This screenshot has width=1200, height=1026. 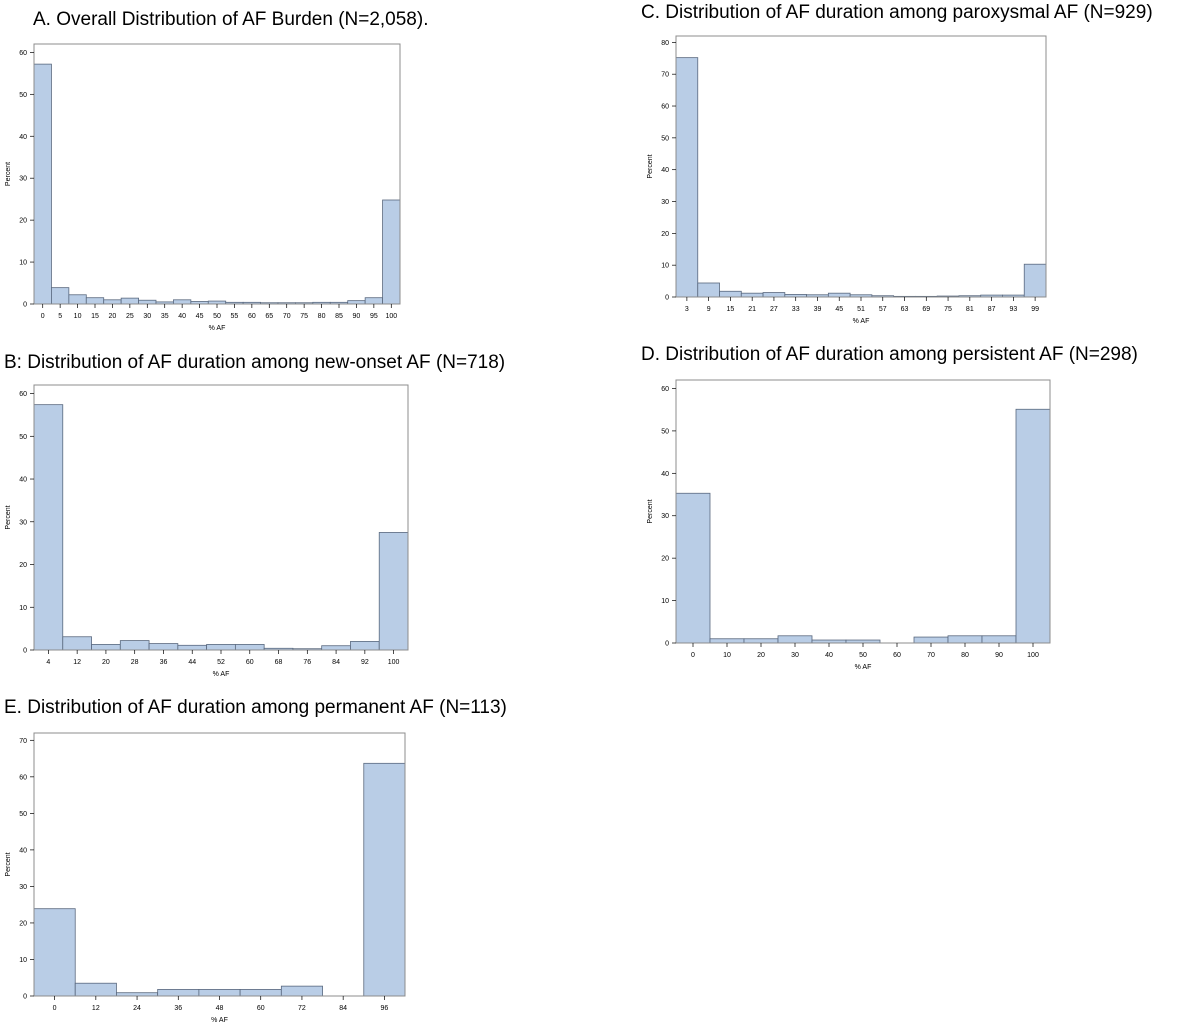 I want to click on chart-e-x-tick-label: 96, so click(x=384, y=1008).